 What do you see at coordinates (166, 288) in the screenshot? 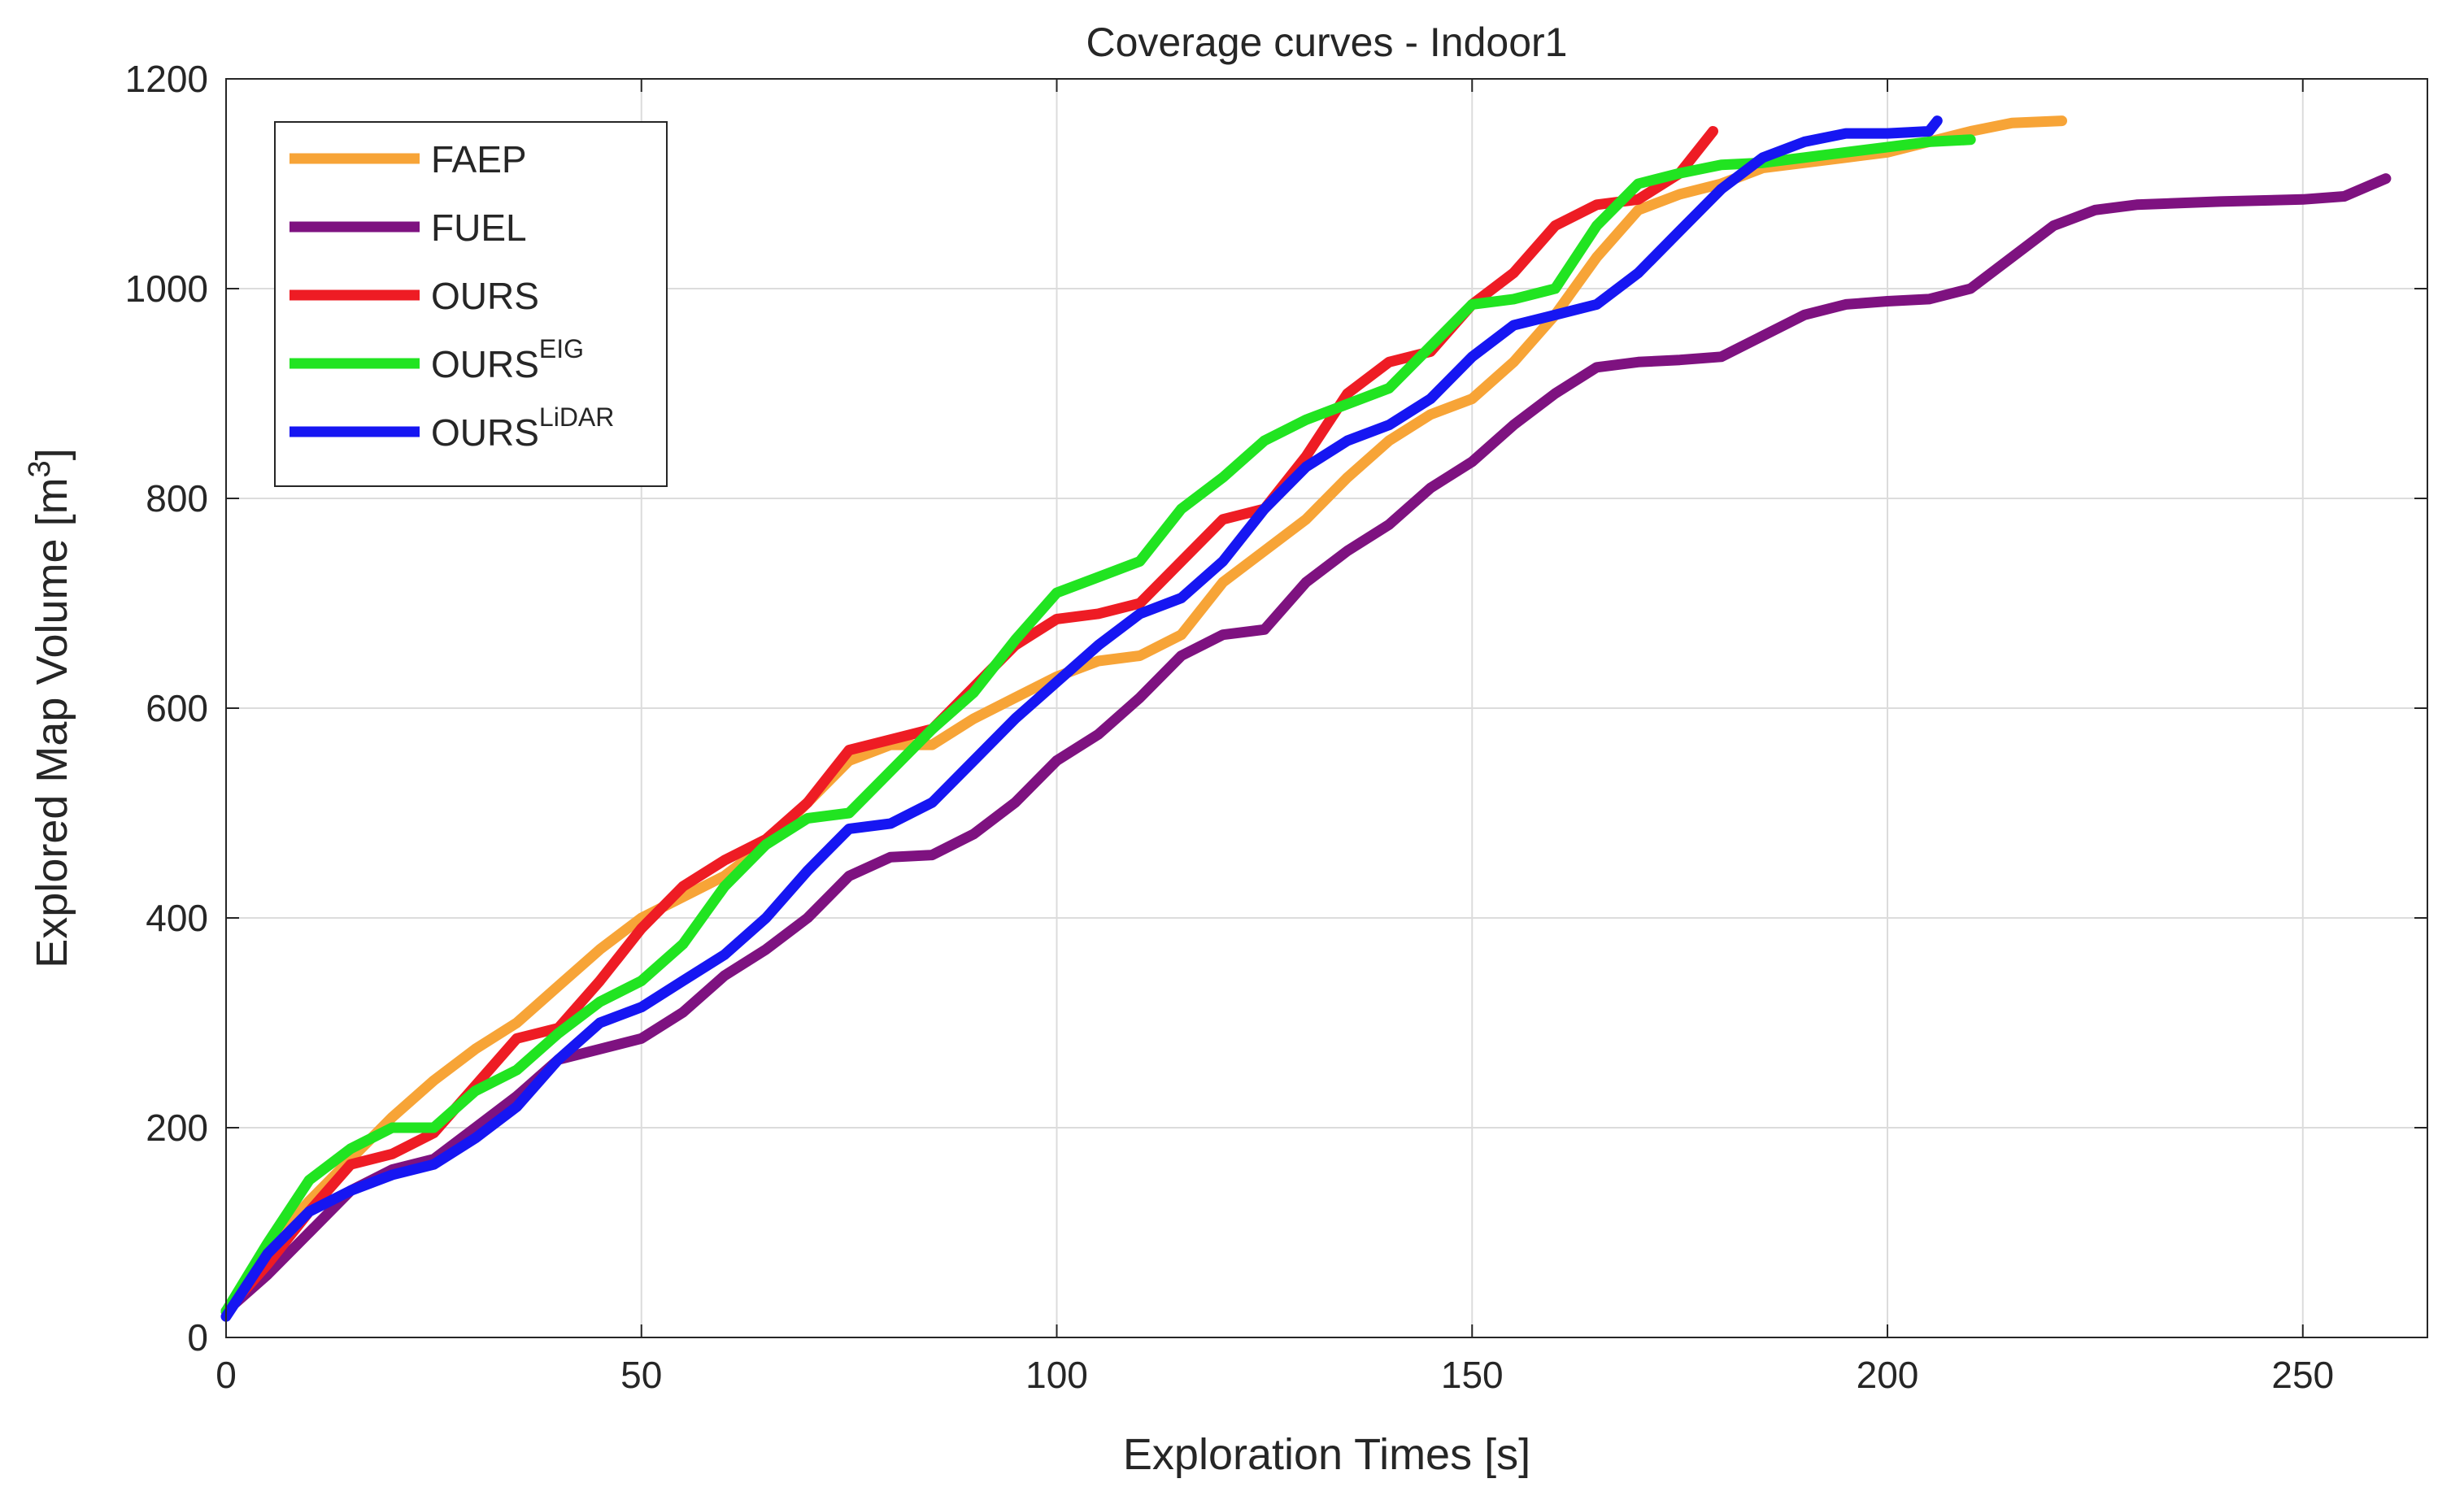
I see `y-tick-label: 1000` at bounding box center [166, 288].